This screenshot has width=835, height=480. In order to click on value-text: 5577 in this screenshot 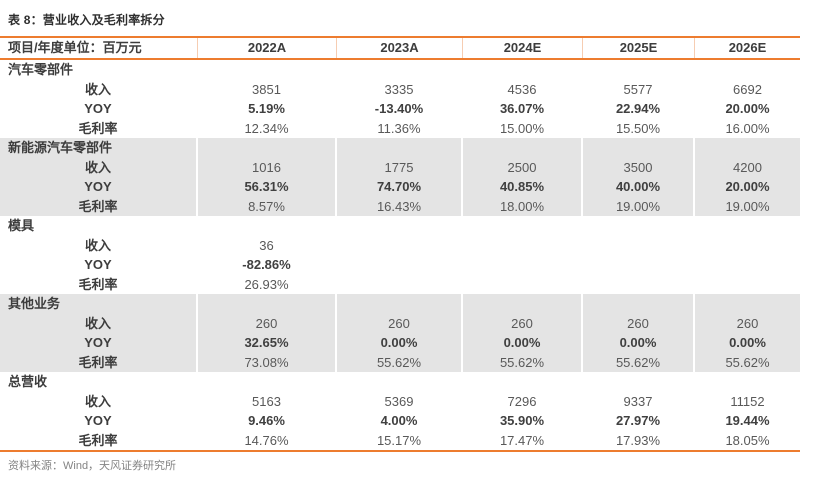, I will do `click(638, 89)`.